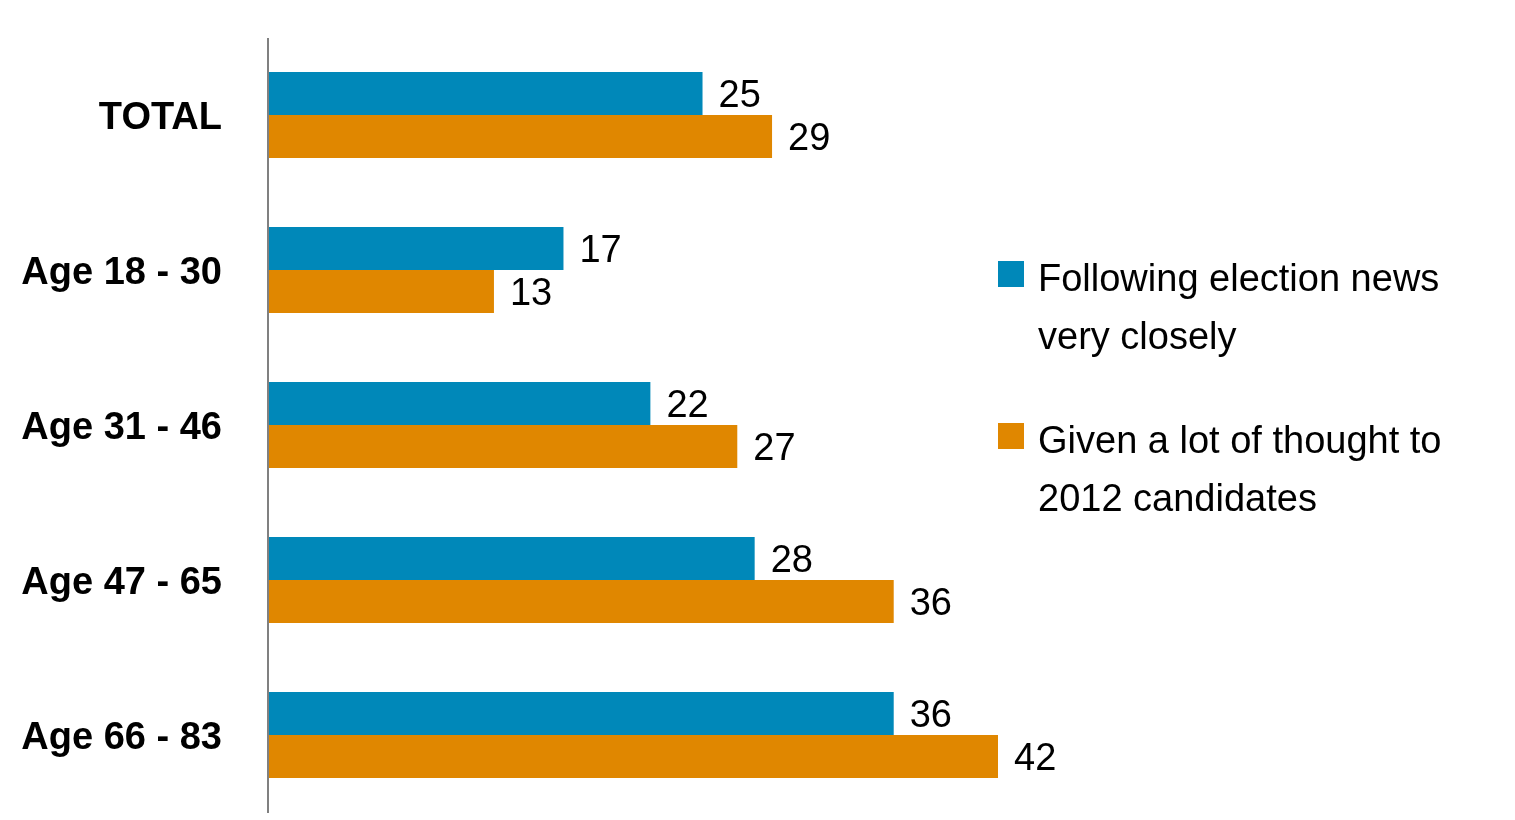  Describe the element at coordinates (531, 292) in the screenshot. I see `data-label: 13` at that location.